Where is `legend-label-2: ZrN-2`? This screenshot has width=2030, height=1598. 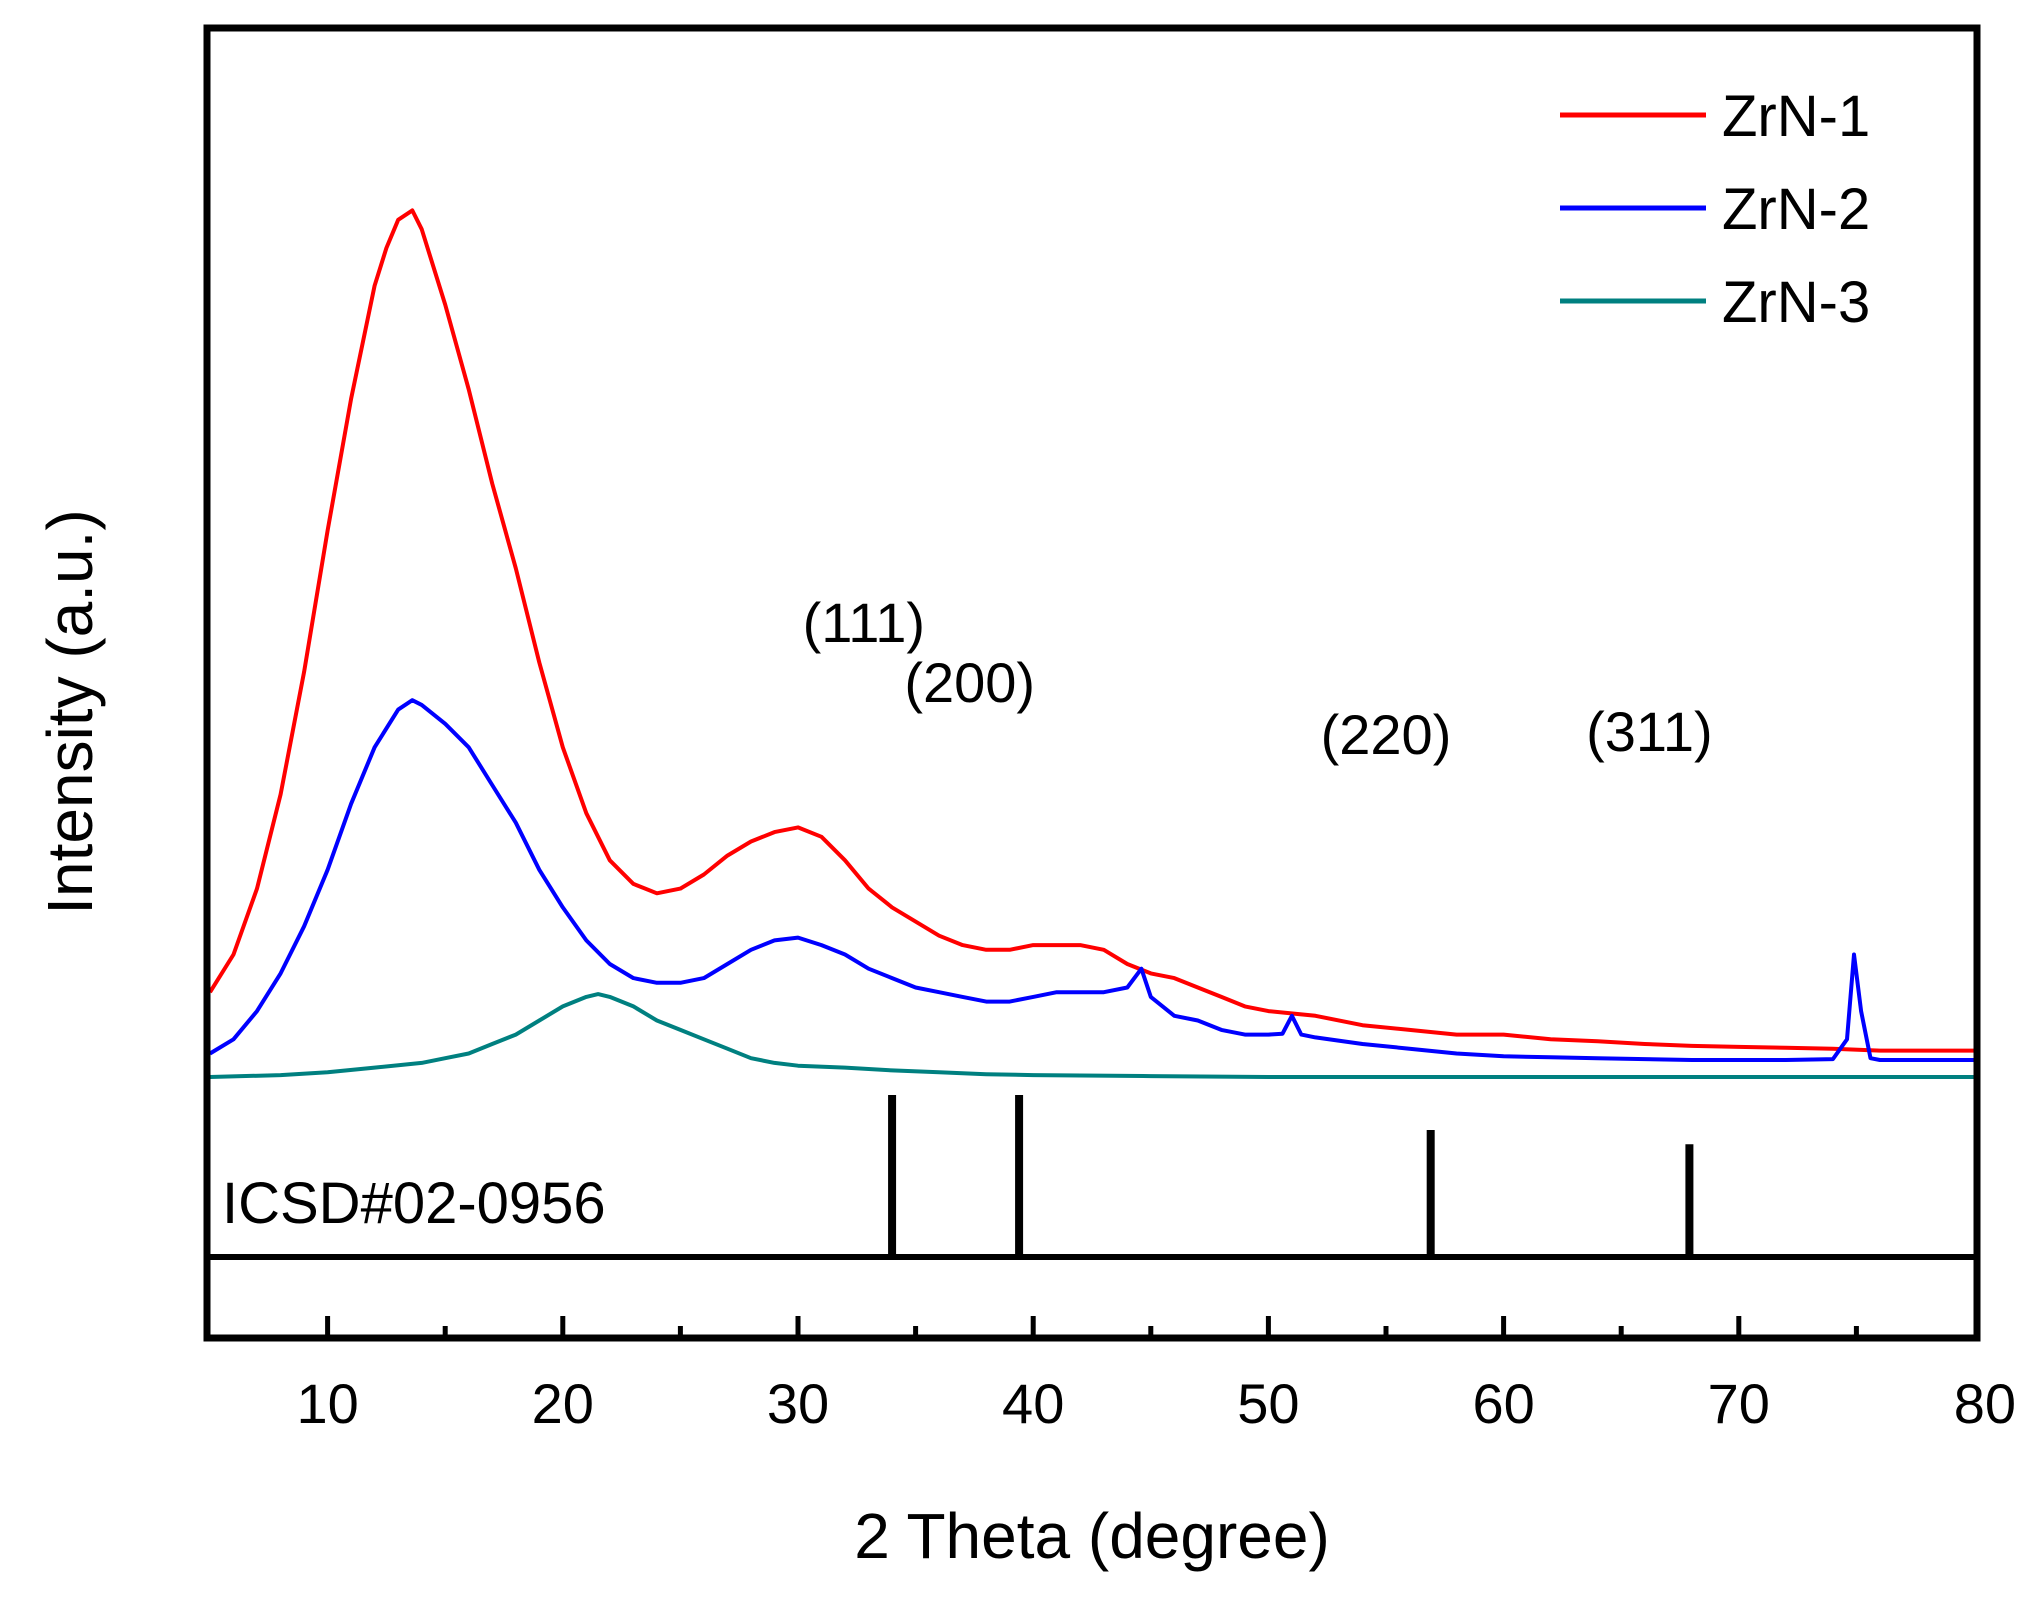
legend-label-2: ZrN-2 is located at coordinates (1796, 209).